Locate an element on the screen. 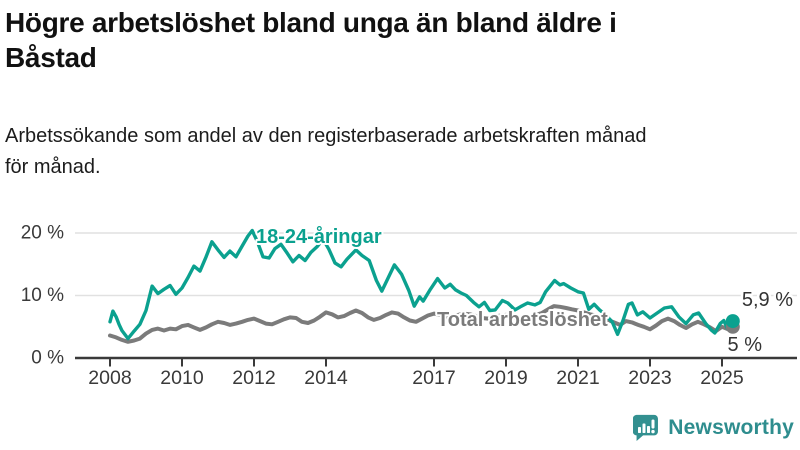  series-label-total: Total arbetslöshet is located at coordinates (522, 320).